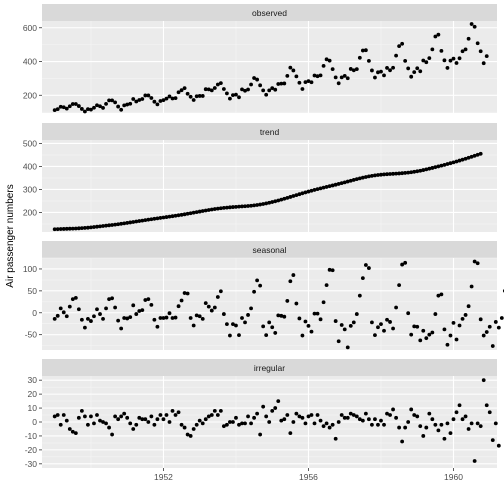  What do you see at coordinates (33, 408) in the screenshot?
I see `y-tick-label: 10` at bounding box center [33, 408].